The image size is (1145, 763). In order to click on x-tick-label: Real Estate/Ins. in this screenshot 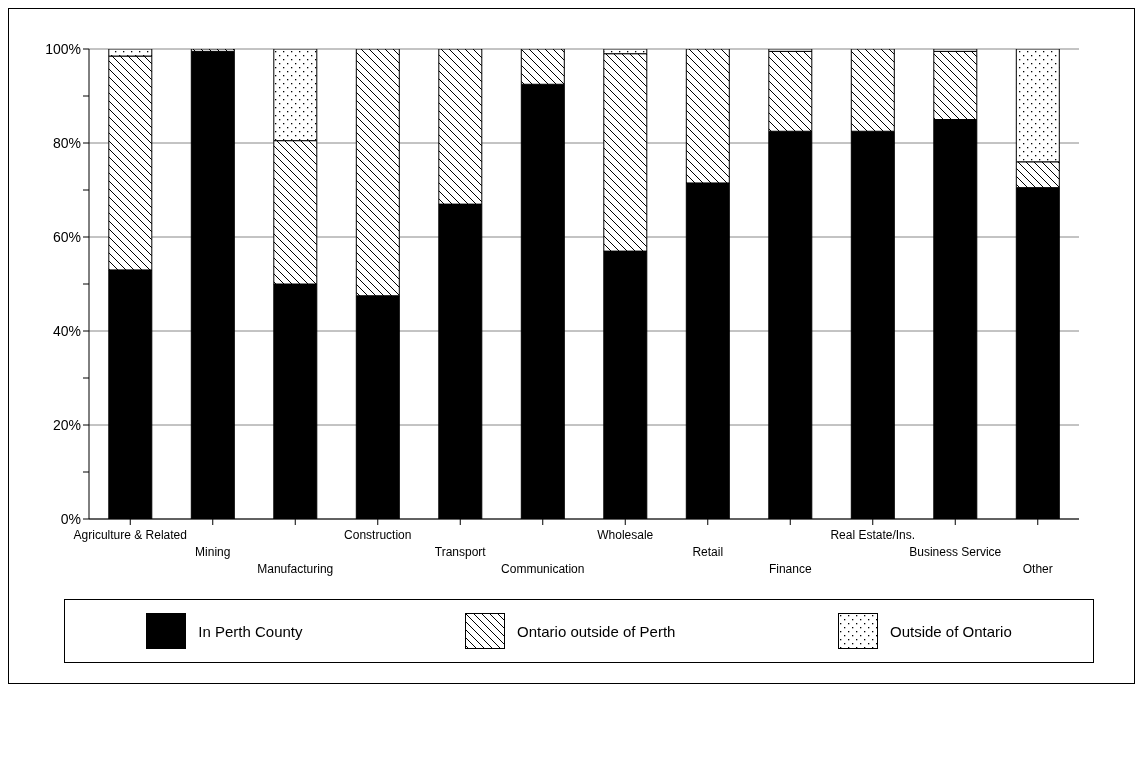, I will do `click(873, 535)`.